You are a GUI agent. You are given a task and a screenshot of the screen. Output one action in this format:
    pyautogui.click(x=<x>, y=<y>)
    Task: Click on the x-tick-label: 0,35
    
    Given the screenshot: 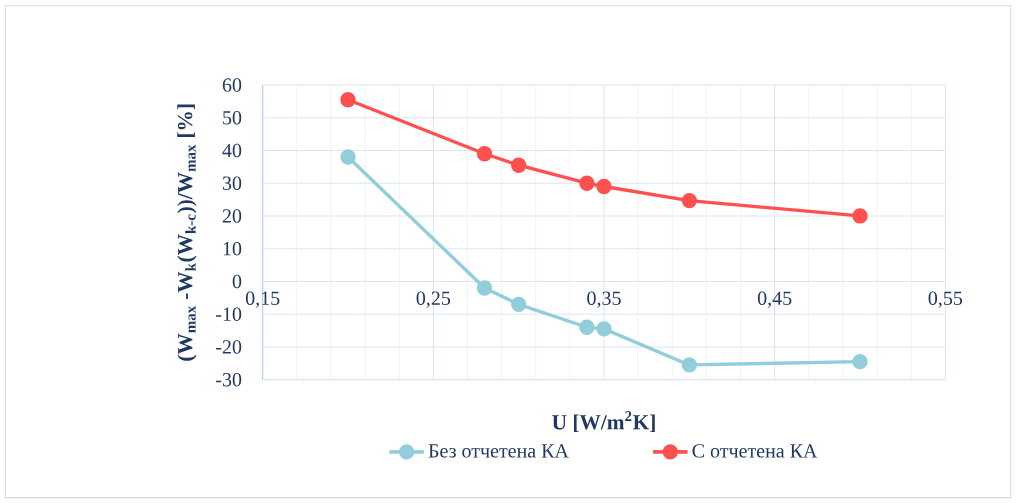 What is the action you would take?
    pyautogui.click(x=604, y=299)
    